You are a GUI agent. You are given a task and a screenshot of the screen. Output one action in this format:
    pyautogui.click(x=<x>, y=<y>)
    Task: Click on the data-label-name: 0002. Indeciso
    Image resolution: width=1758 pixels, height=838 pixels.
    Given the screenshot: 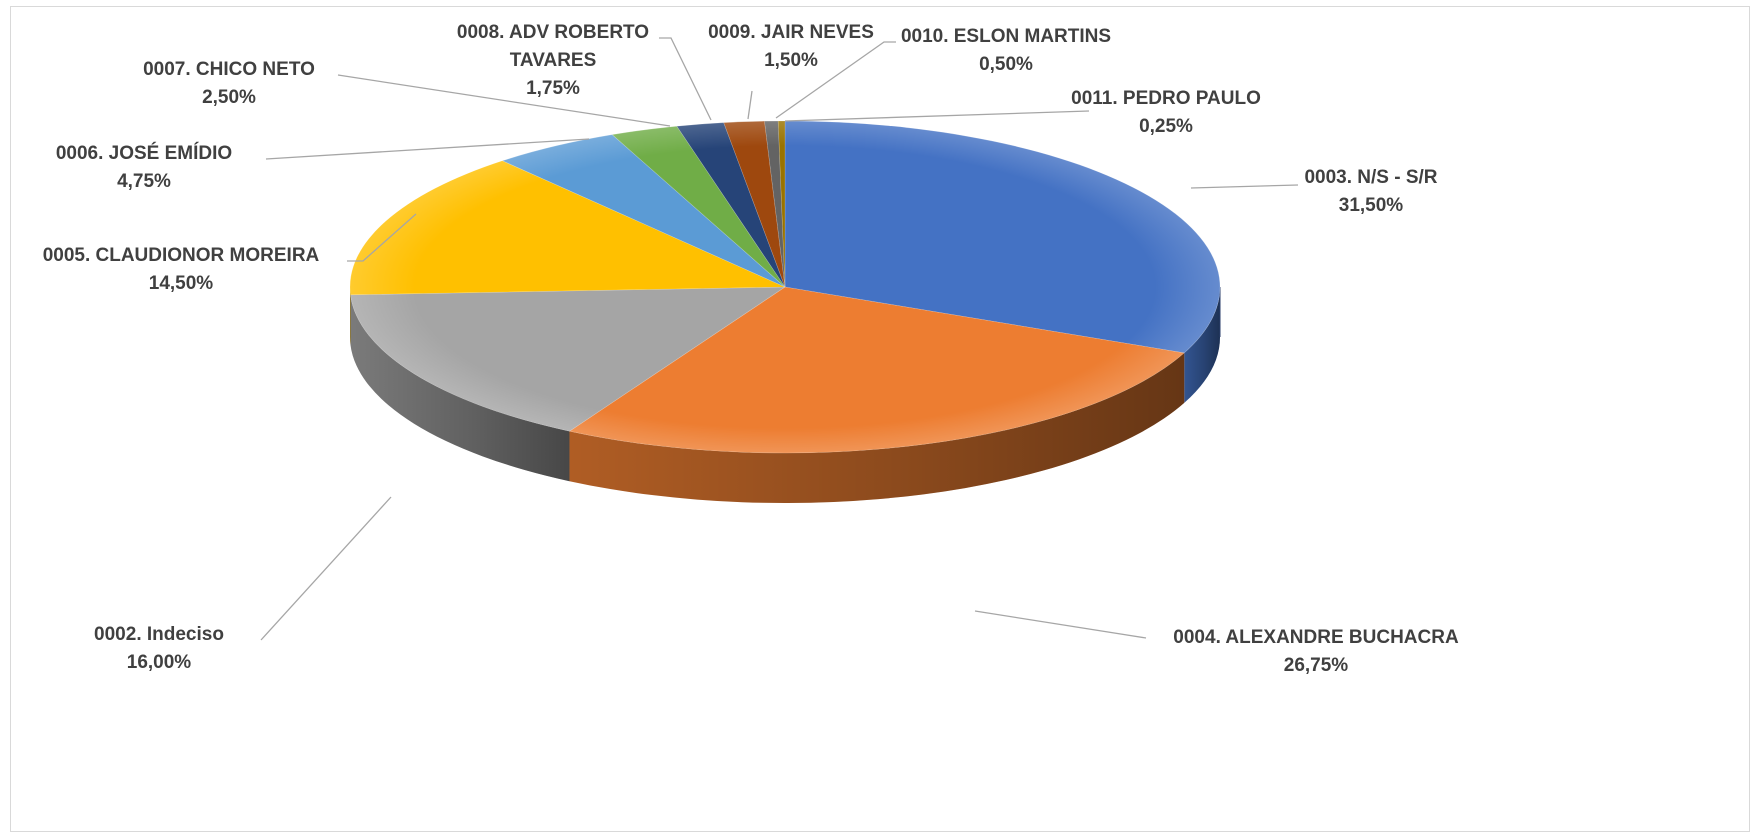 What is the action you would take?
    pyautogui.click(x=159, y=634)
    